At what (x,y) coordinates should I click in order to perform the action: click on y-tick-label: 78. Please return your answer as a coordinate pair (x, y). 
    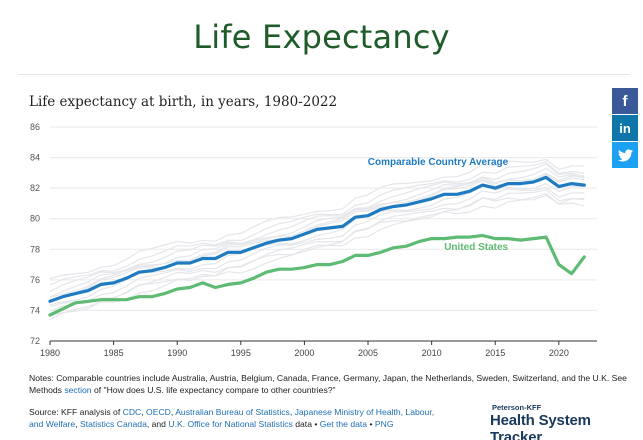
    Looking at the image, I should click on (35, 249).